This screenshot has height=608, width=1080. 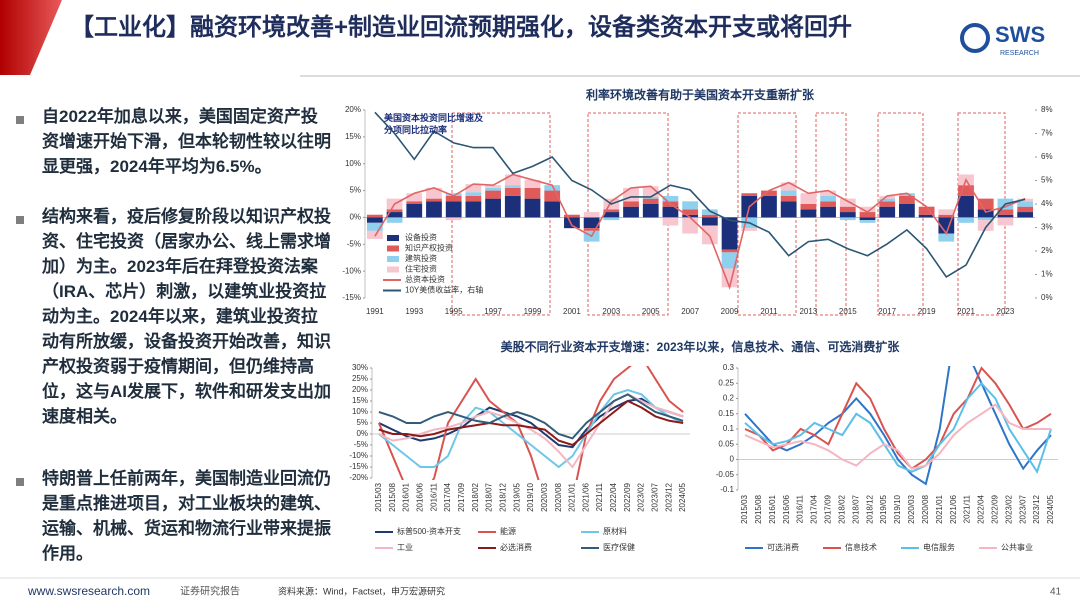 I want to click on legend-label: 可选消费, so click(x=783, y=547).